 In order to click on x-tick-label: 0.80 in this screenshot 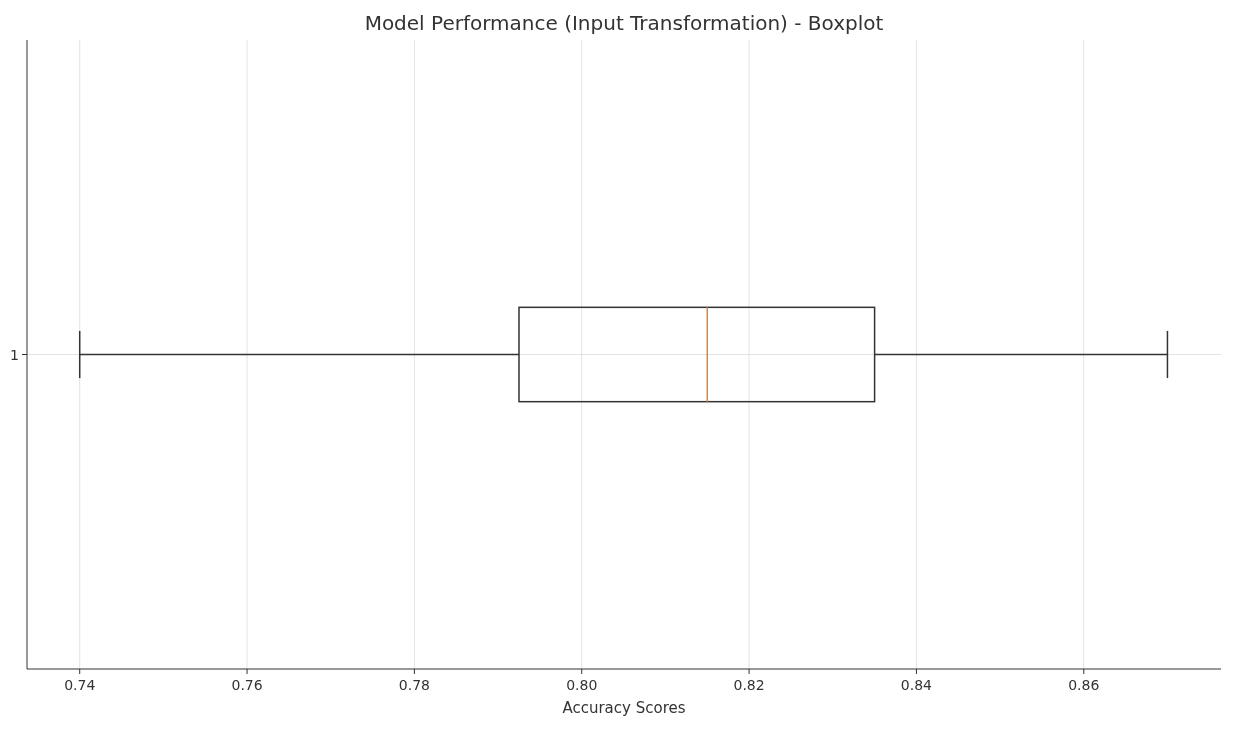, I will do `click(582, 685)`.